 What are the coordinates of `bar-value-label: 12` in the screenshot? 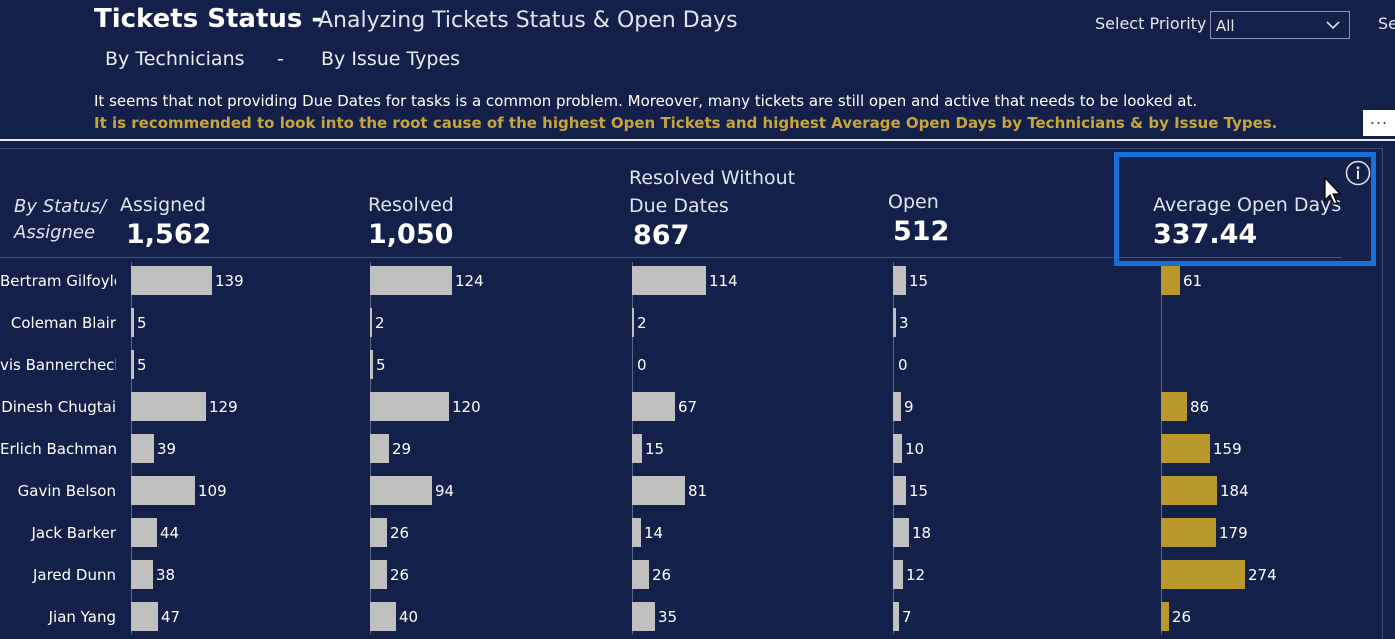 It's located at (916, 575).